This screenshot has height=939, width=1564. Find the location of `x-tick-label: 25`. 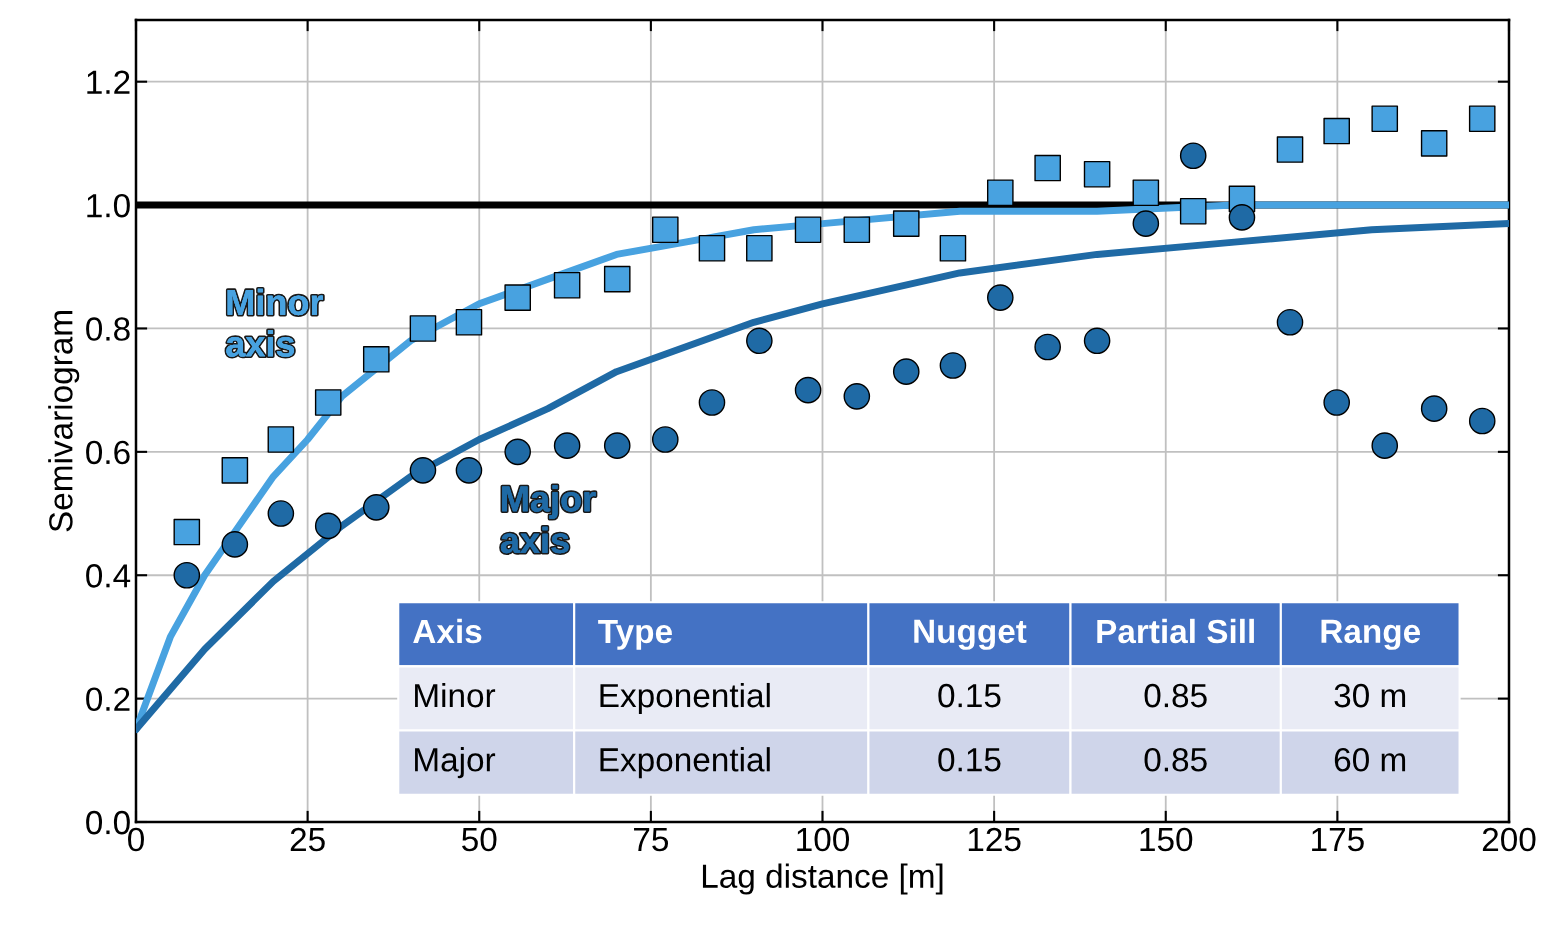

x-tick-label: 25 is located at coordinates (307, 839).